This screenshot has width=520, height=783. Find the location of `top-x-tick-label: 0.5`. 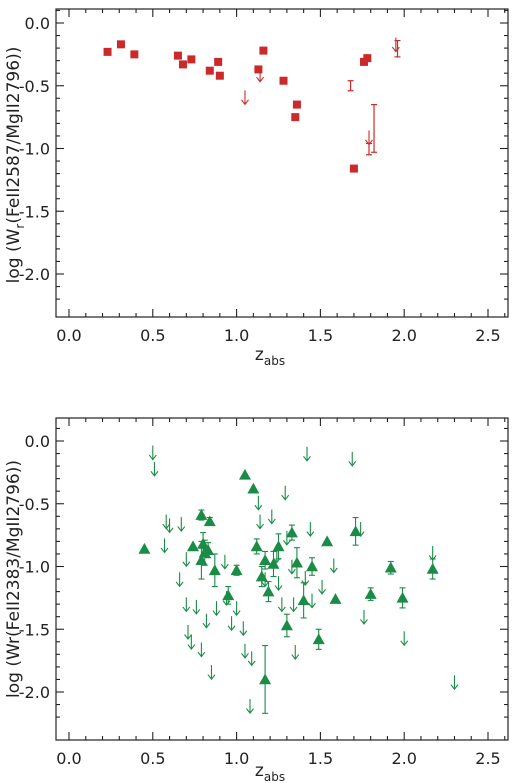

top-x-tick-label: 0.5 is located at coordinates (152, 335).